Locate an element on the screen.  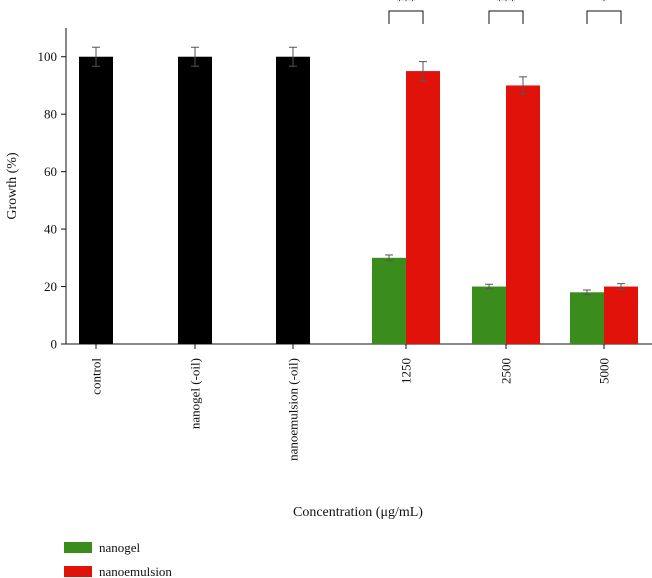
x-tick-label: nanogel (-oil) is located at coordinates (195, 393).